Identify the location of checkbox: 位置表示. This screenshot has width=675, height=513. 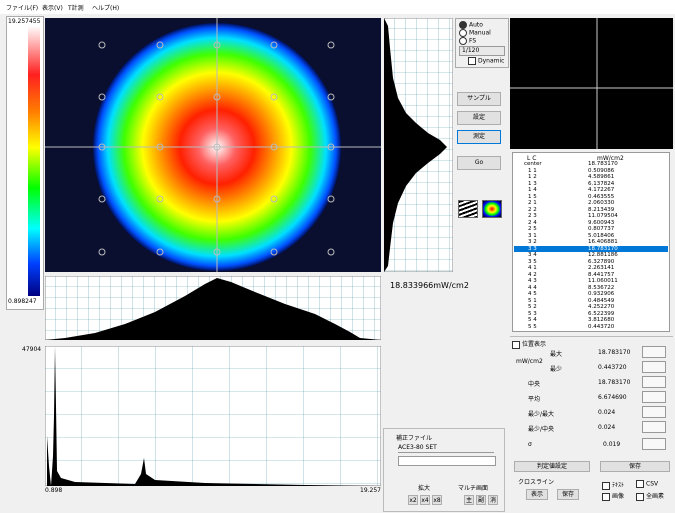
(529, 344).